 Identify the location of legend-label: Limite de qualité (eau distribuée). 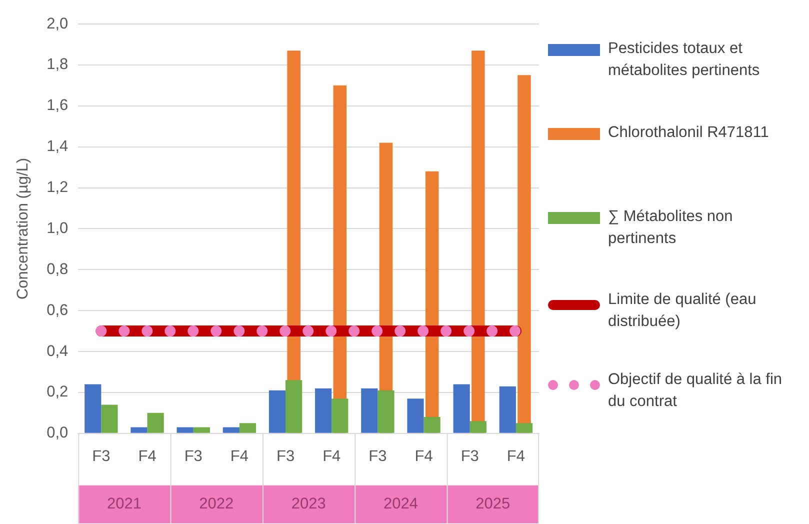
(683, 311).